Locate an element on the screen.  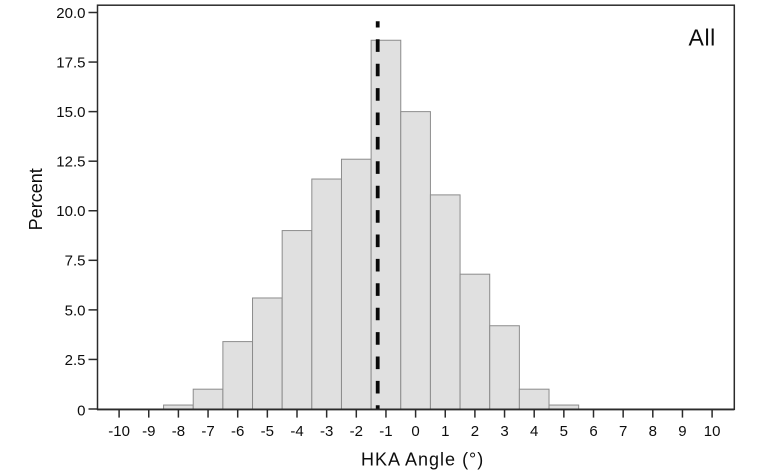
svg-text: 7 is located at coordinates (623, 431).